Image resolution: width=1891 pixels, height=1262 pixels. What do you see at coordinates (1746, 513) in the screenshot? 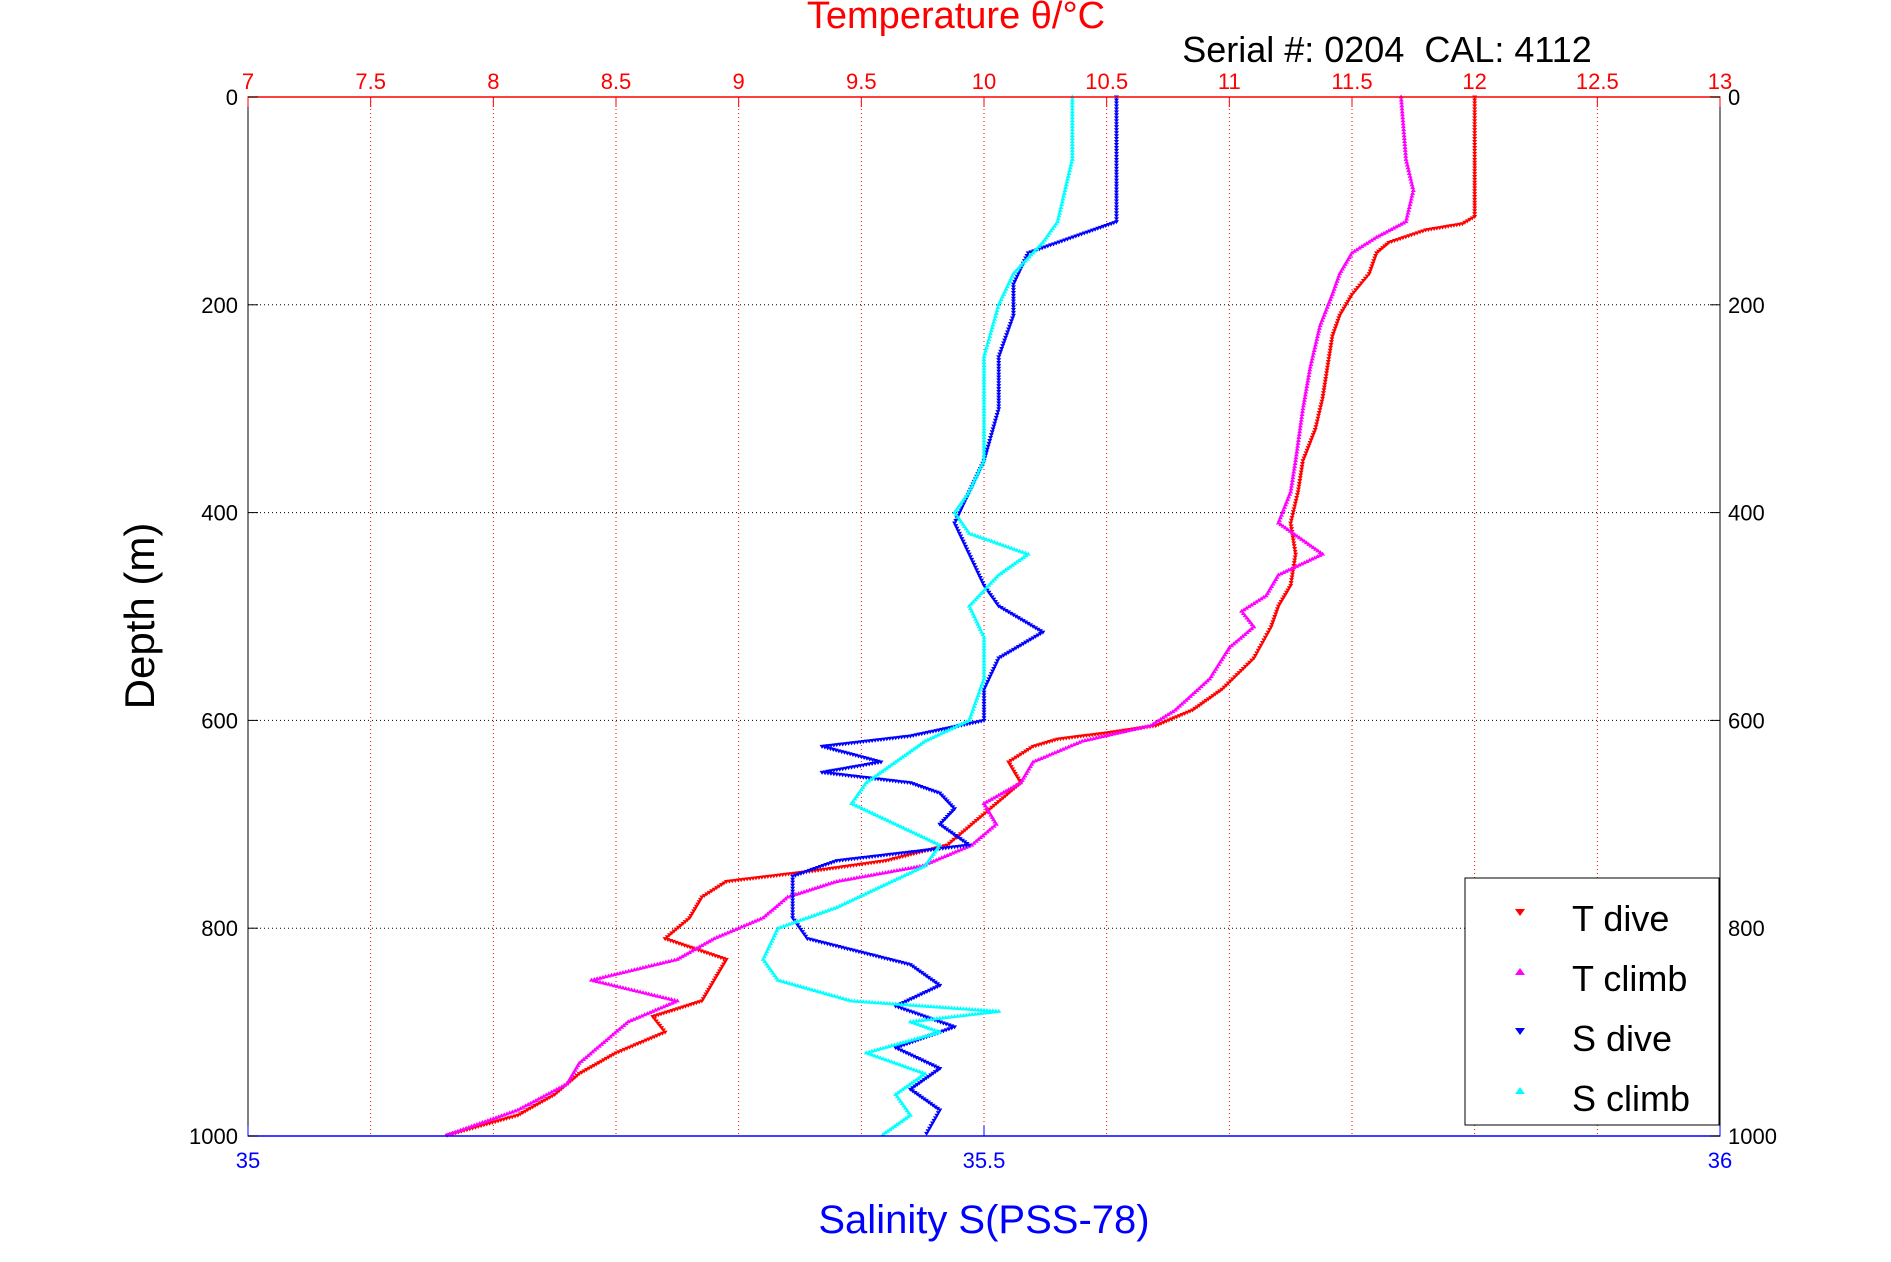
I see `right-tick-label: 400` at bounding box center [1746, 513].